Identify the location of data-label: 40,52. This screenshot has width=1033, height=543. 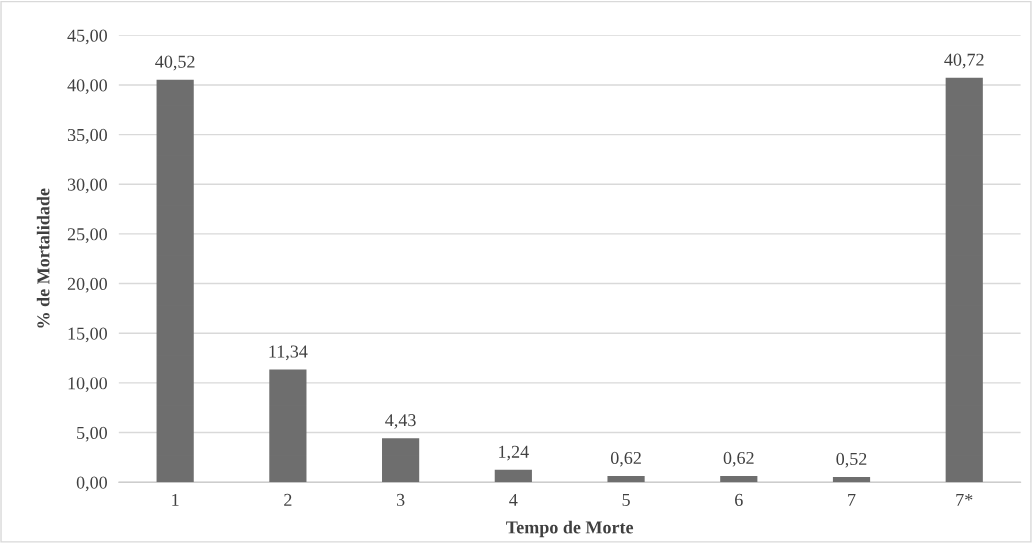
(175, 63).